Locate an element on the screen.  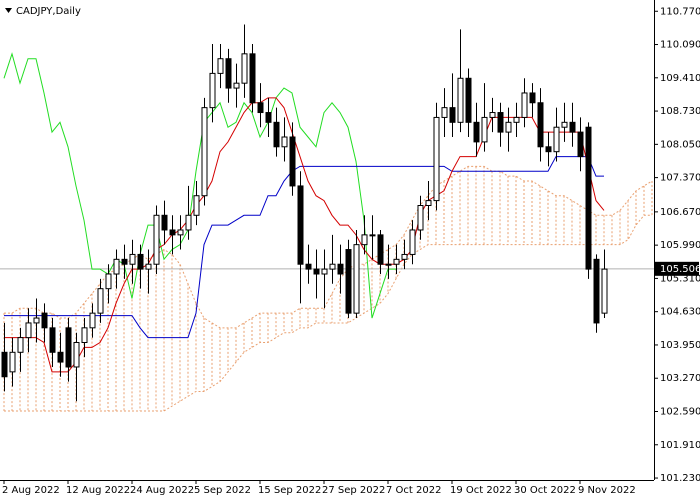
x-tick-label: 5 Sep 2022 is located at coordinates (222, 490).